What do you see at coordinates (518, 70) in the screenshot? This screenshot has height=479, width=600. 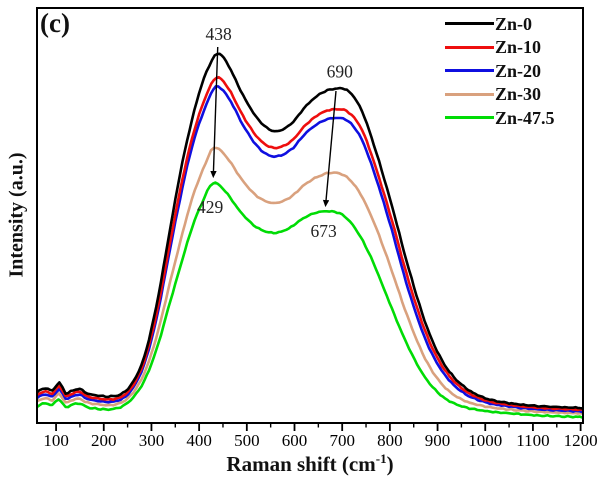 I see `legend-label: Zn-20` at bounding box center [518, 70].